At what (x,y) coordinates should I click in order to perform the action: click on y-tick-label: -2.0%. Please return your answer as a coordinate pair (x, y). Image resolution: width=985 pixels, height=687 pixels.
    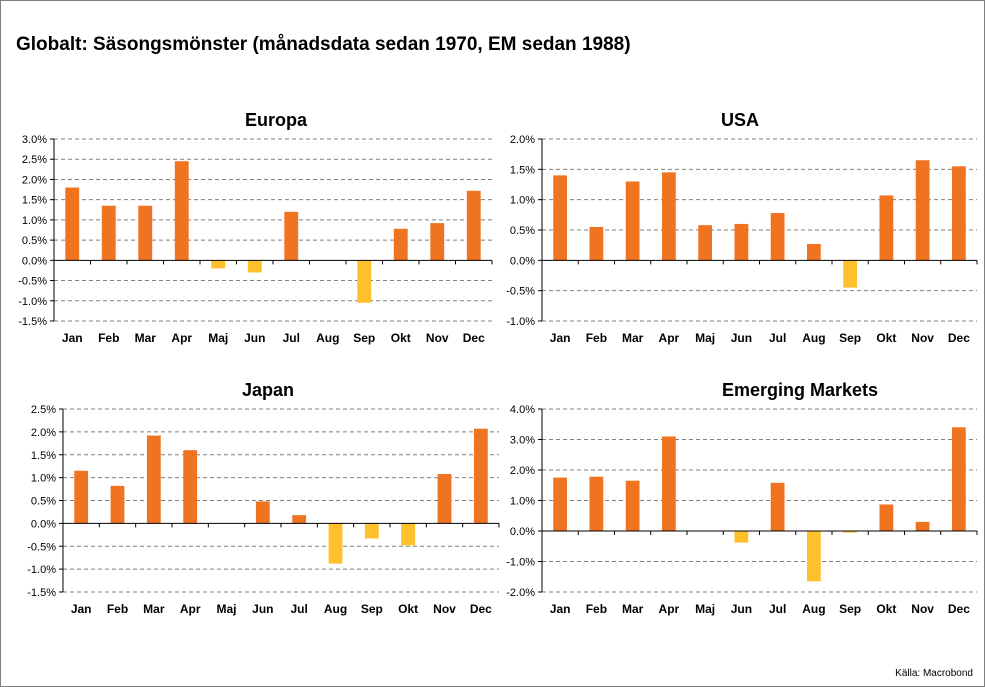
    Looking at the image, I should click on (520, 593).